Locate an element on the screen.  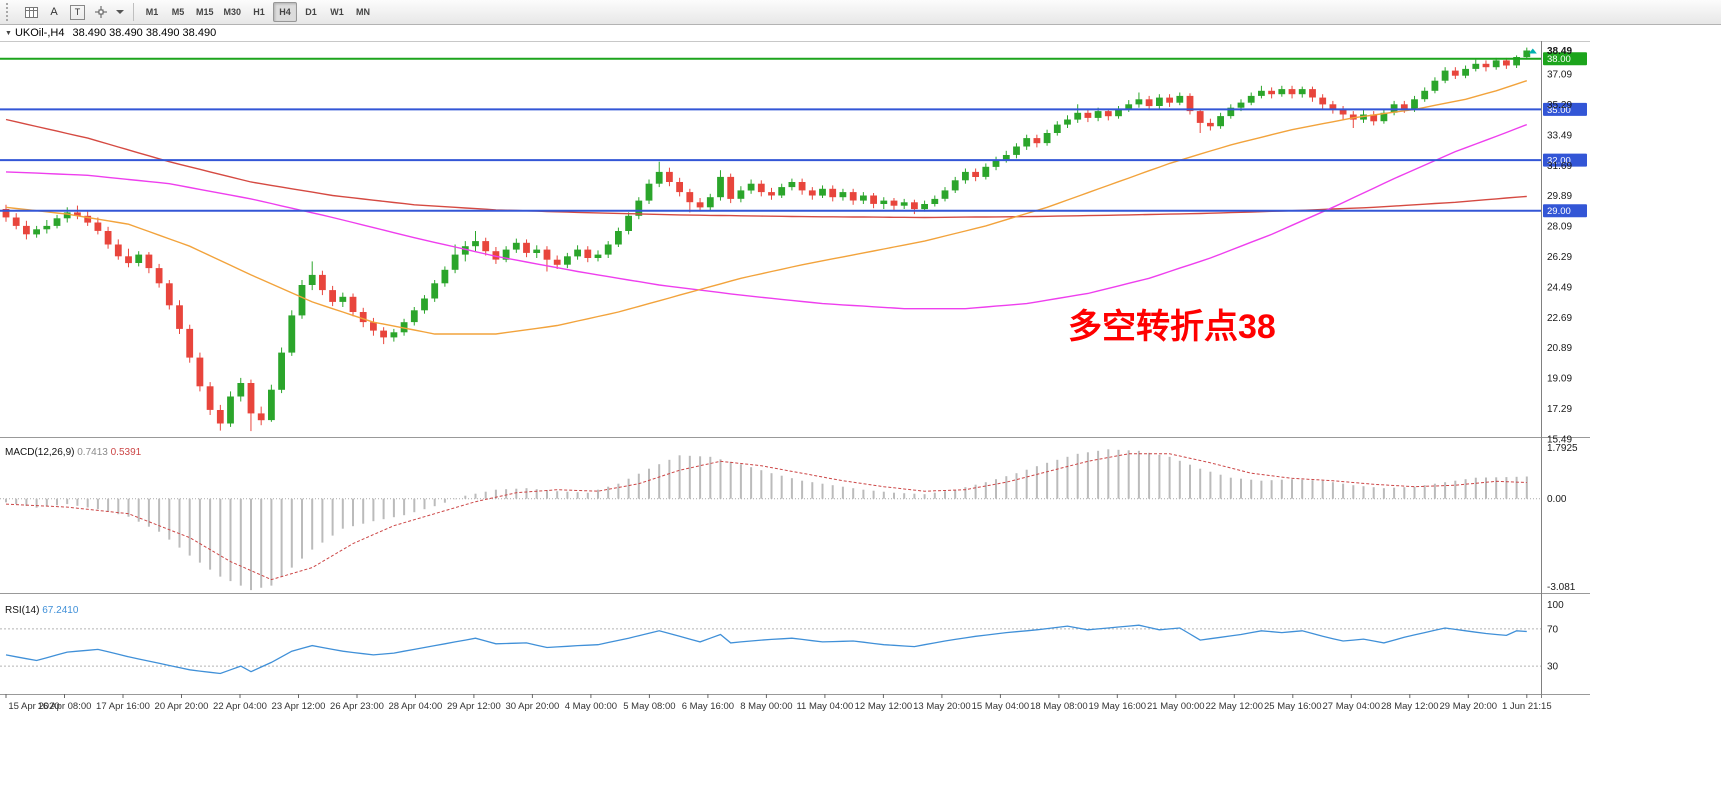
svg-text: 21 May 00:00 is located at coordinates (1176, 706).